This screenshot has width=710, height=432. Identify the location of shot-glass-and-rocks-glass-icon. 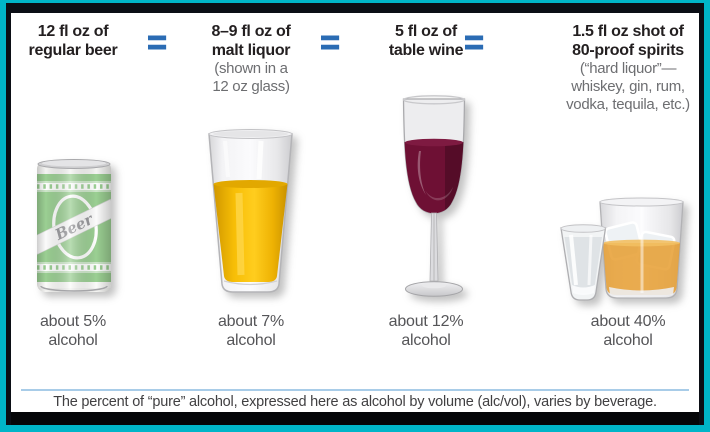
(624, 253).